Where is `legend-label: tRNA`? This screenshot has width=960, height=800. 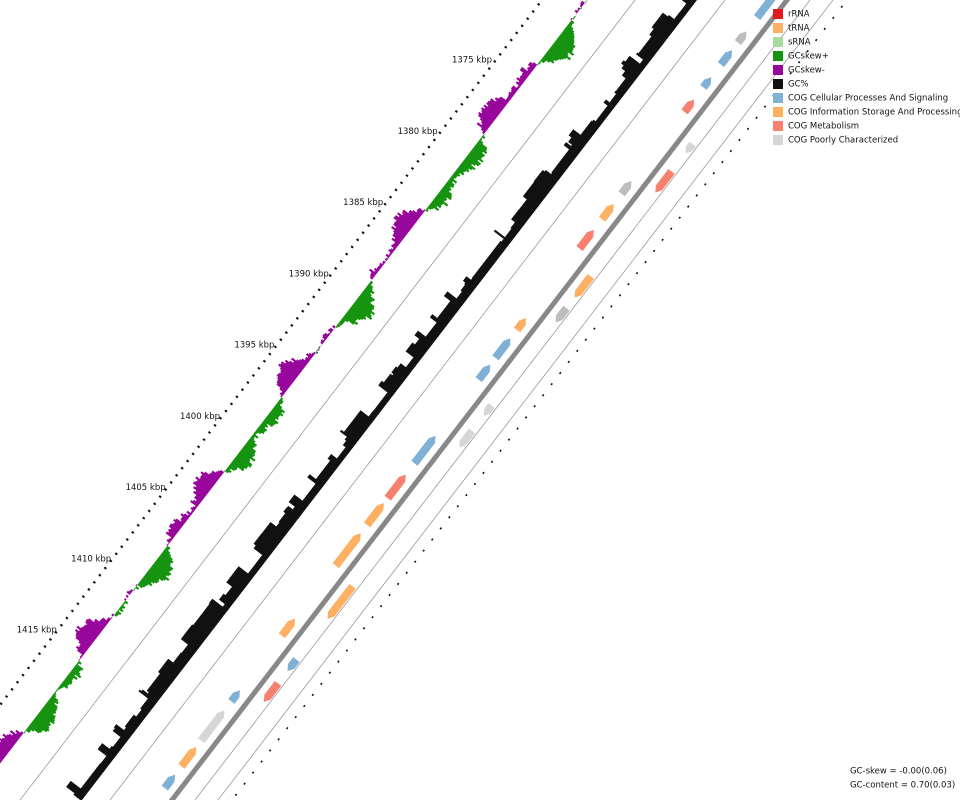 legend-label: tRNA is located at coordinates (799, 29).